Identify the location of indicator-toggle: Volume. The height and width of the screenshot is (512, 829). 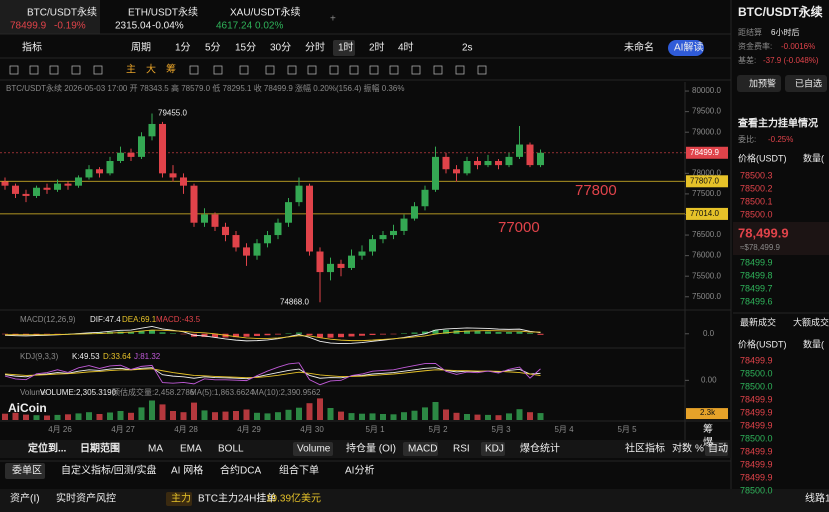
(314, 449).